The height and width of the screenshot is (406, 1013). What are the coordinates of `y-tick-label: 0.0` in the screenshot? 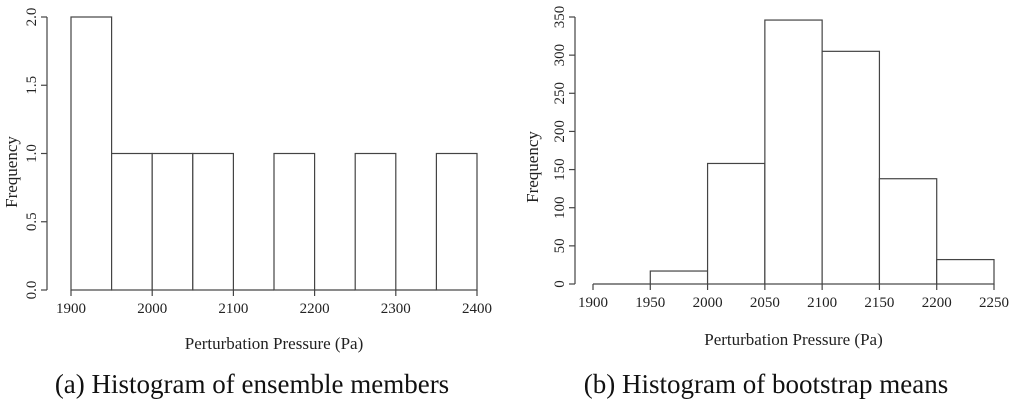 It's located at (32, 290).